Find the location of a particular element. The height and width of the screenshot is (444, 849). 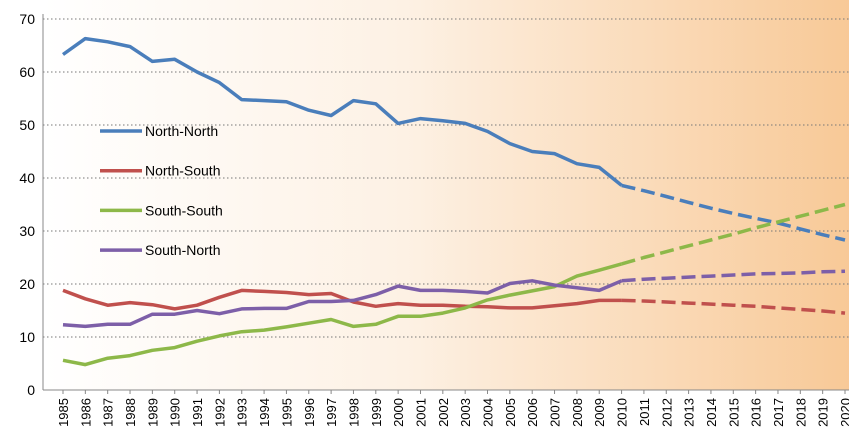

x-tick-label: 1985 is located at coordinates (63, 412).